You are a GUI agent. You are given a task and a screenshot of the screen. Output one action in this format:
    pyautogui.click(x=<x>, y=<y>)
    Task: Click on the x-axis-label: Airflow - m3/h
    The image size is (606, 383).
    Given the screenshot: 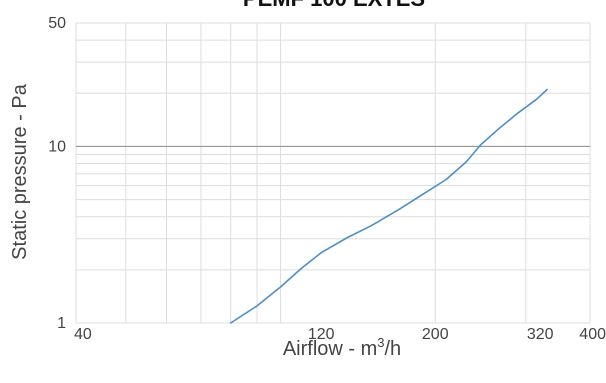 What is the action you would take?
    pyautogui.click(x=342, y=347)
    